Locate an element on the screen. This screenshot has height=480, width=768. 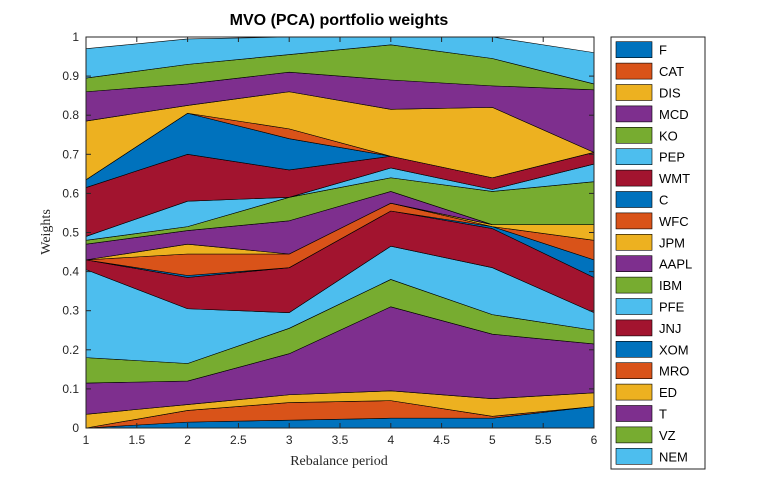
legend-label: JPM is located at coordinates (672, 242).